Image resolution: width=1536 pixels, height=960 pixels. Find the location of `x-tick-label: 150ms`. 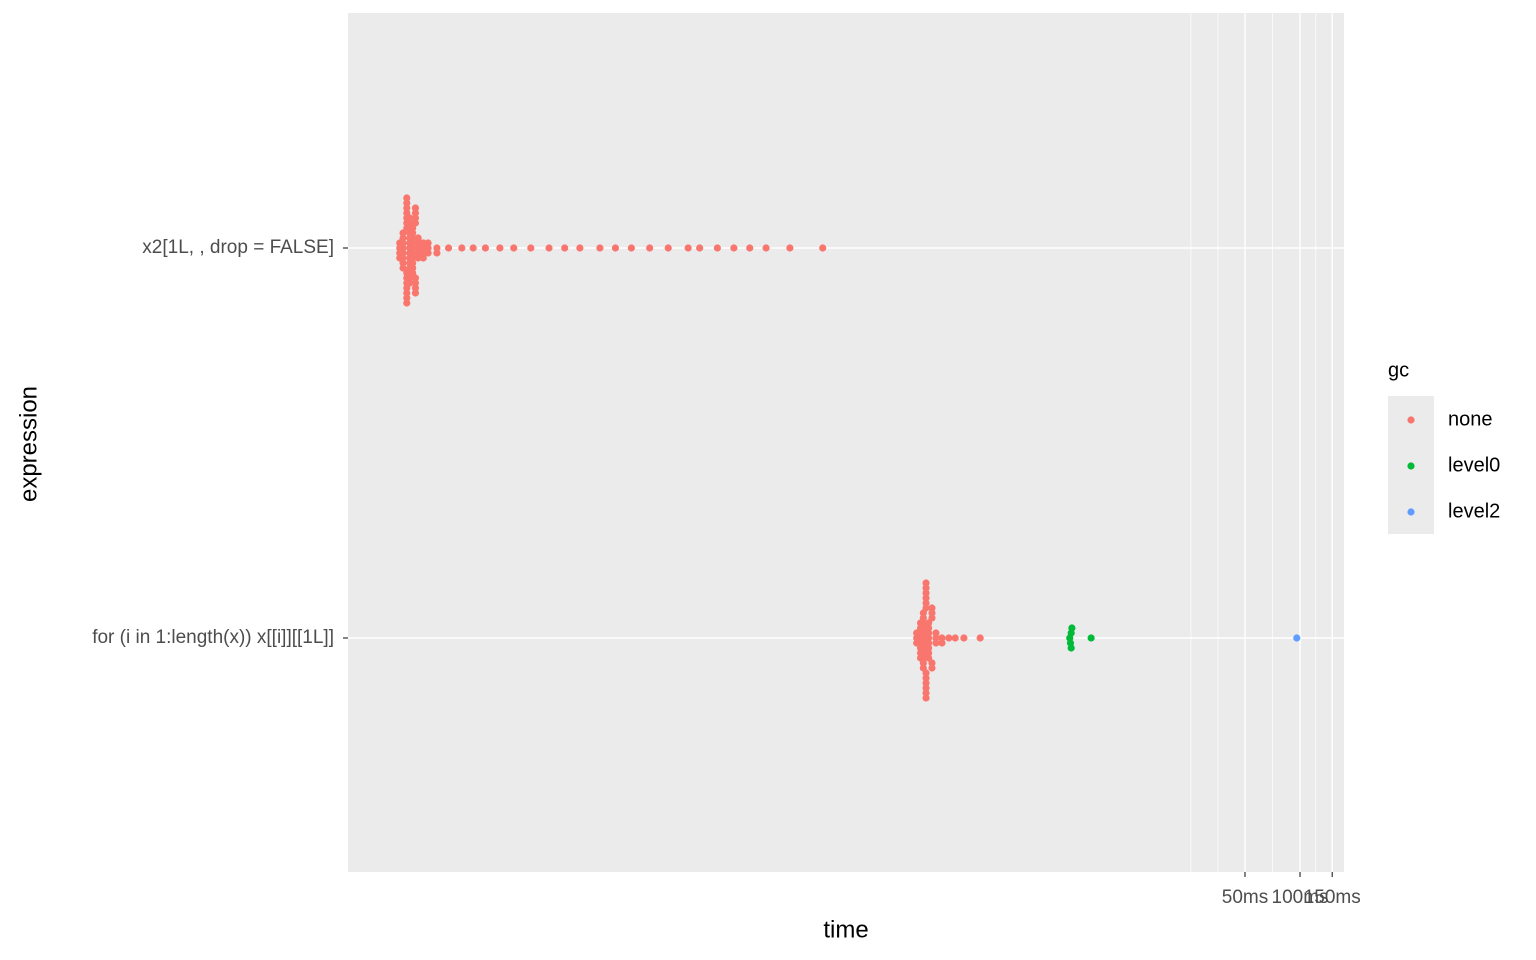

x-tick-label: 150ms is located at coordinates (1332, 897).